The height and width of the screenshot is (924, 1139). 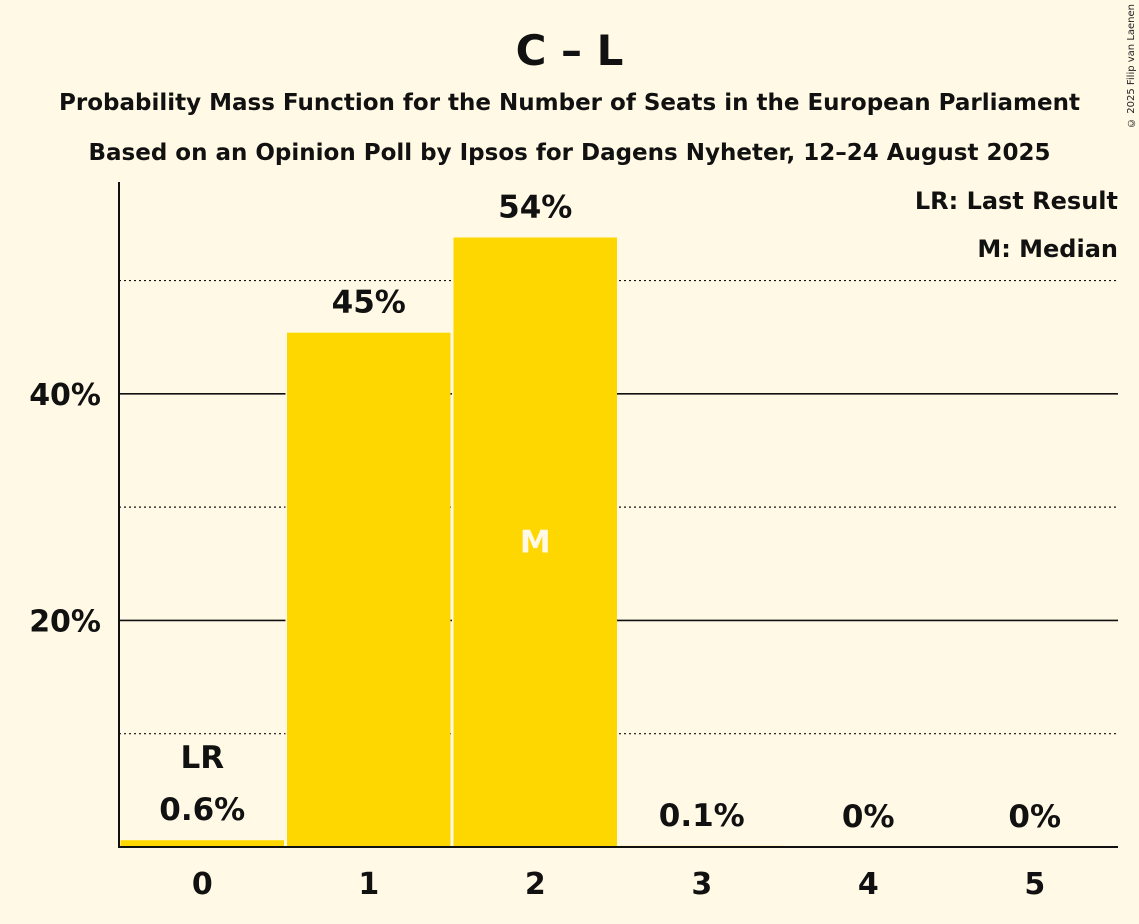 I want to click on y-tick-label: 40%, so click(x=65, y=395).